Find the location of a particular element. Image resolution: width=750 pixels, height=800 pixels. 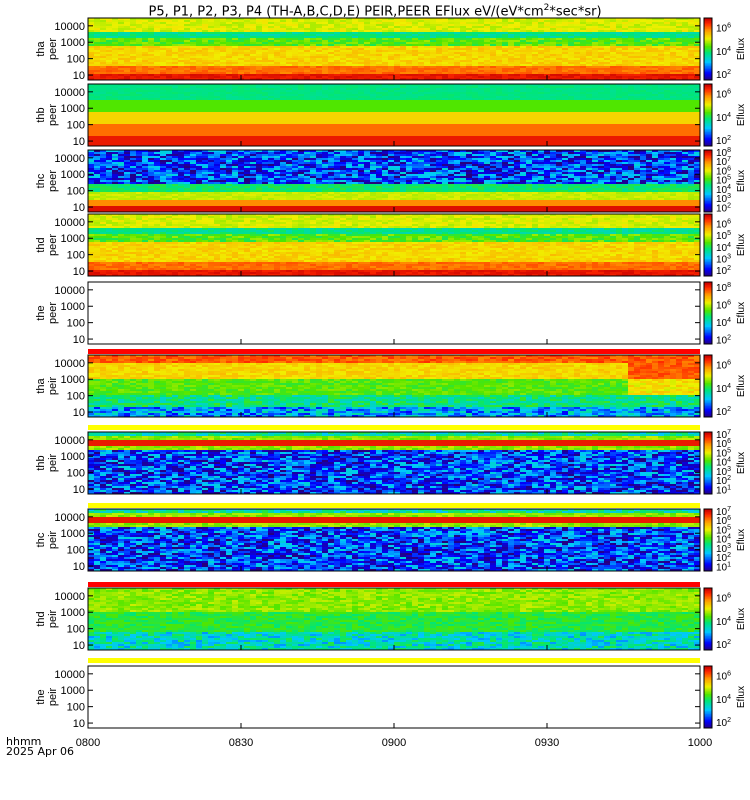

colorbar-label: Eflux is located at coordinates (741, 49).